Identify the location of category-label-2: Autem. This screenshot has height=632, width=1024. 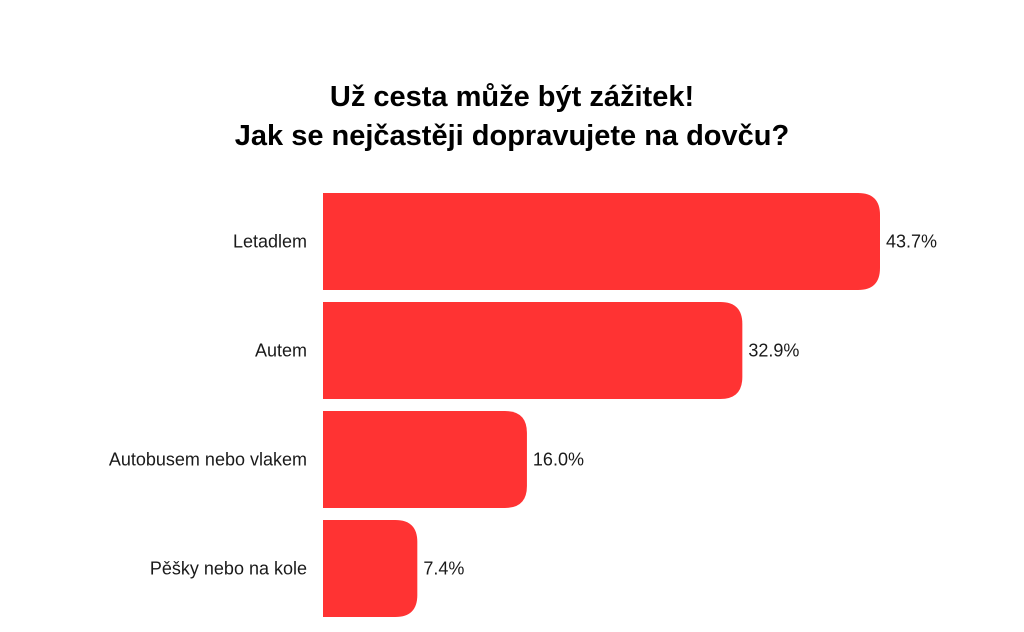
(281, 351).